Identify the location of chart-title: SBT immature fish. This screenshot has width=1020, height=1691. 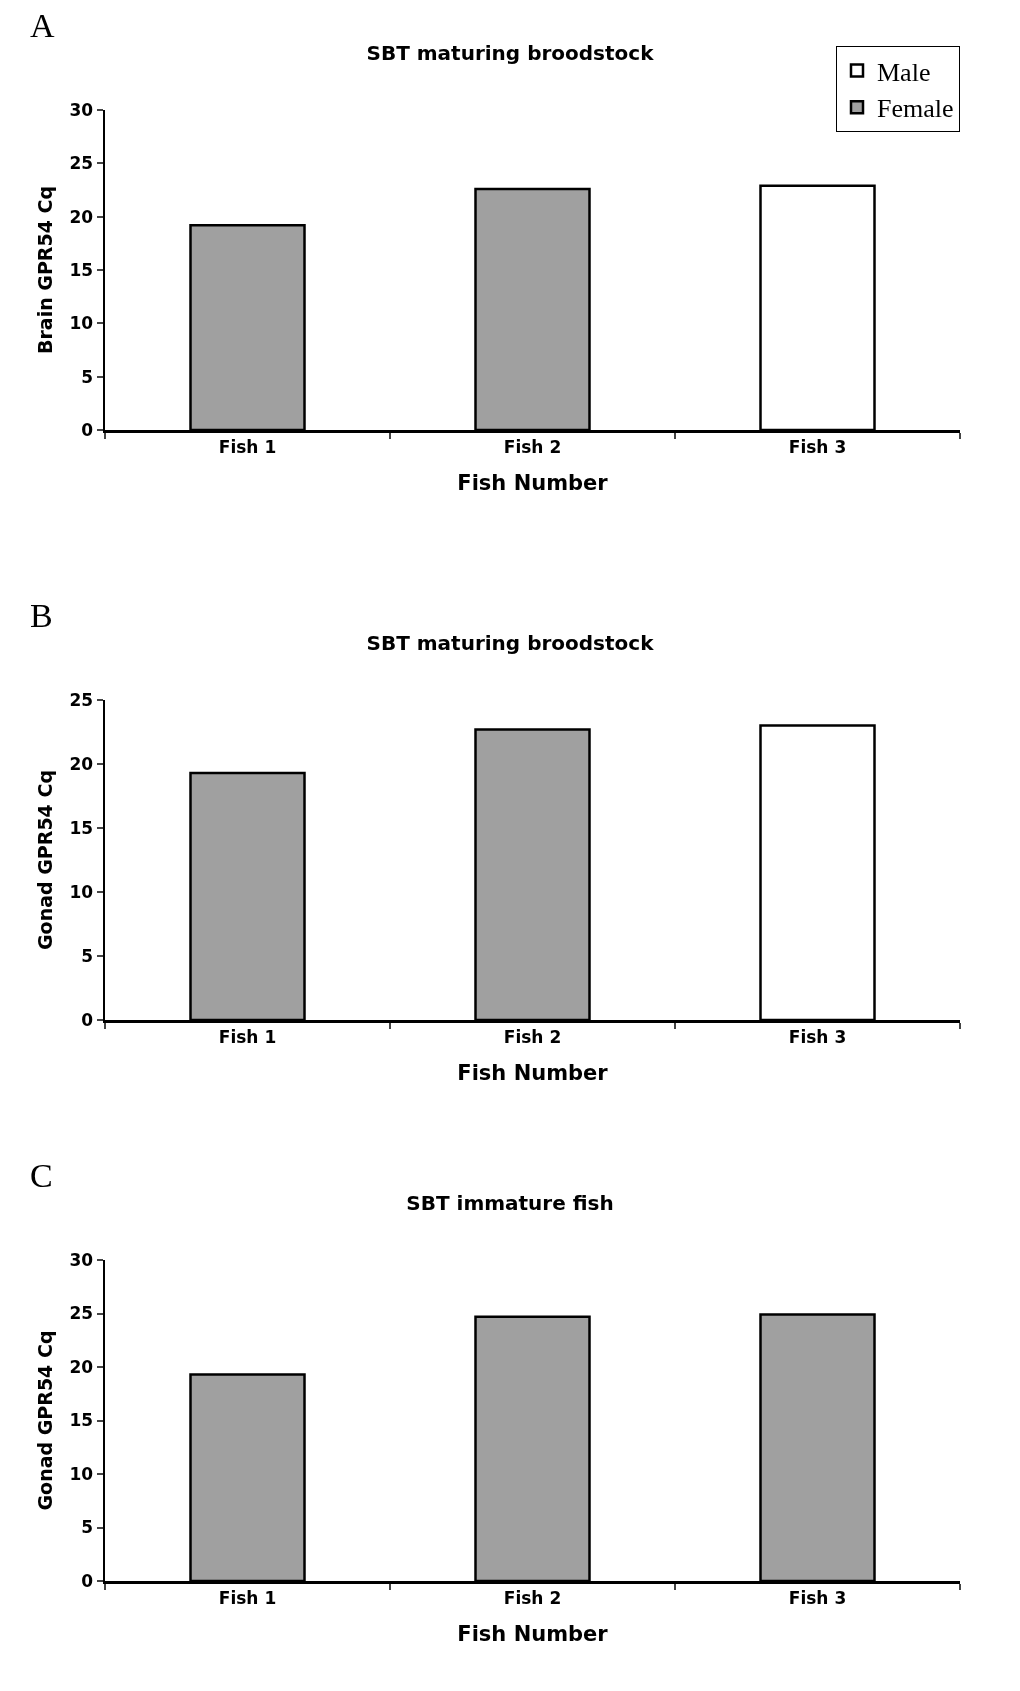
(510, 1202).